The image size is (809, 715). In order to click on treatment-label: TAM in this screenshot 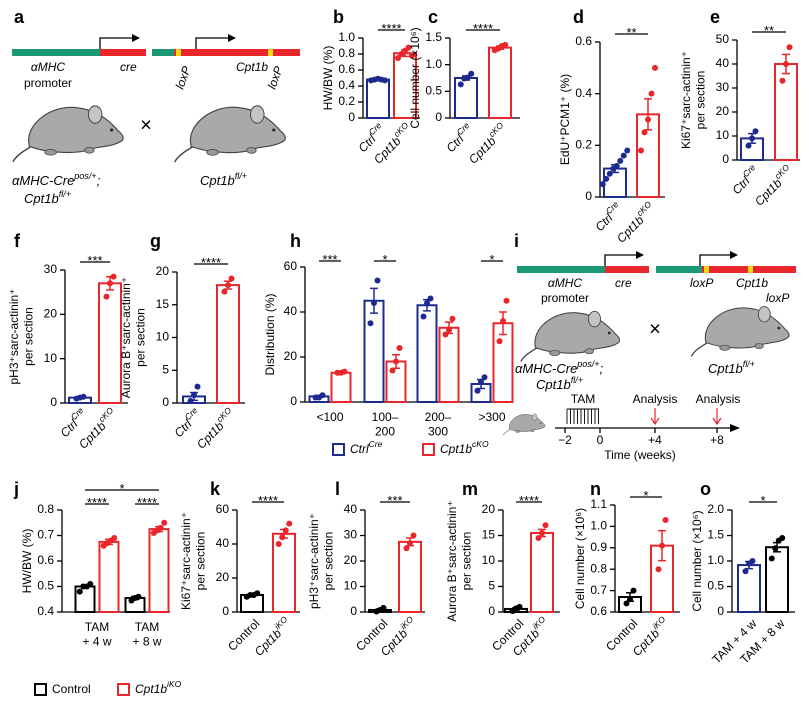, I will do `click(583, 399)`.